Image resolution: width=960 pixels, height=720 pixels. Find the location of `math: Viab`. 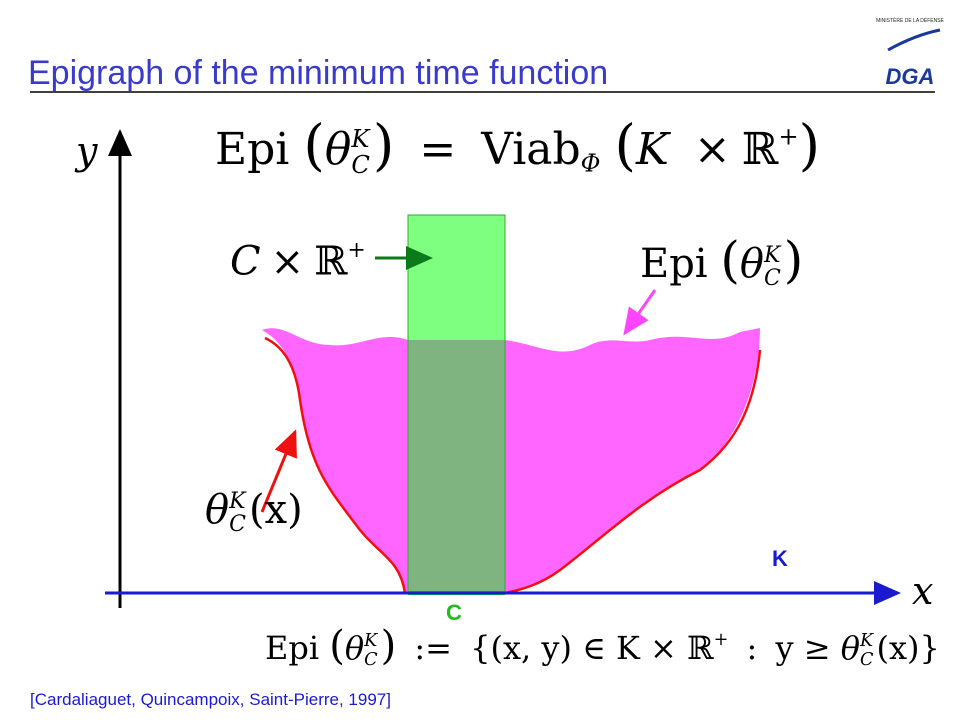

math: Viab is located at coordinates (531, 149).